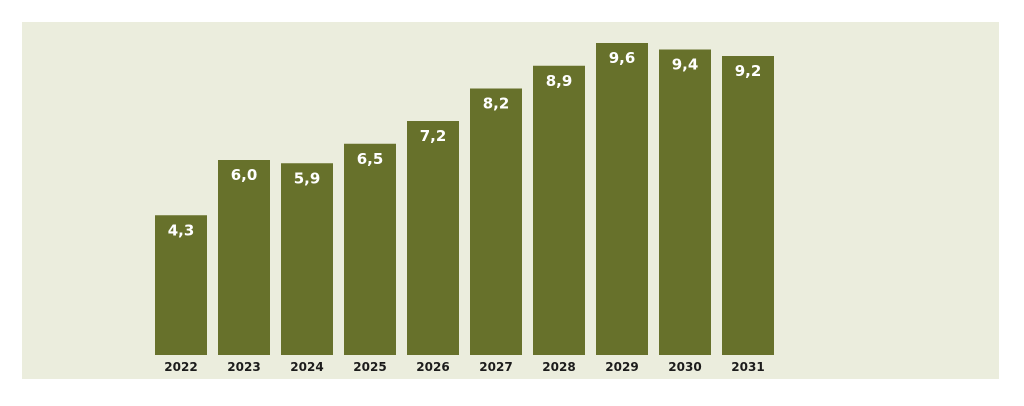 This screenshot has width=1024, height=406. What do you see at coordinates (559, 81) in the screenshot?
I see `bar-value-label-2028: 8,9` at bounding box center [559, 81].